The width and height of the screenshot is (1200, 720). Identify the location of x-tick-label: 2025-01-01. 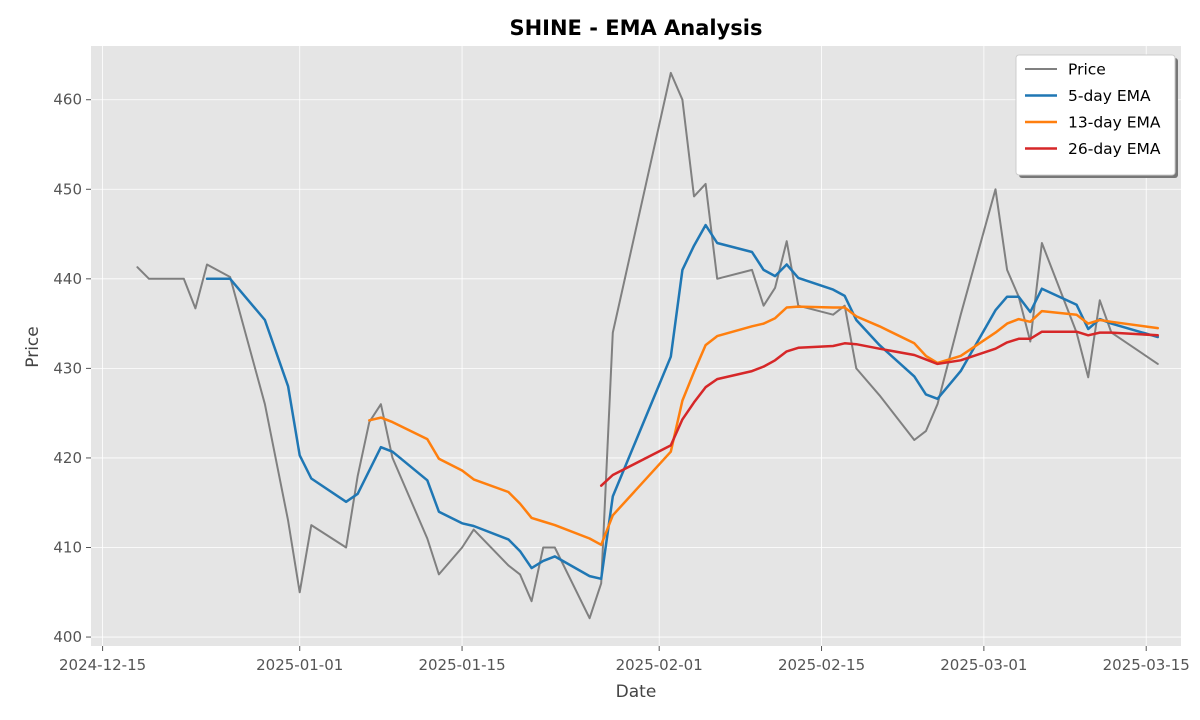
(299, 665).